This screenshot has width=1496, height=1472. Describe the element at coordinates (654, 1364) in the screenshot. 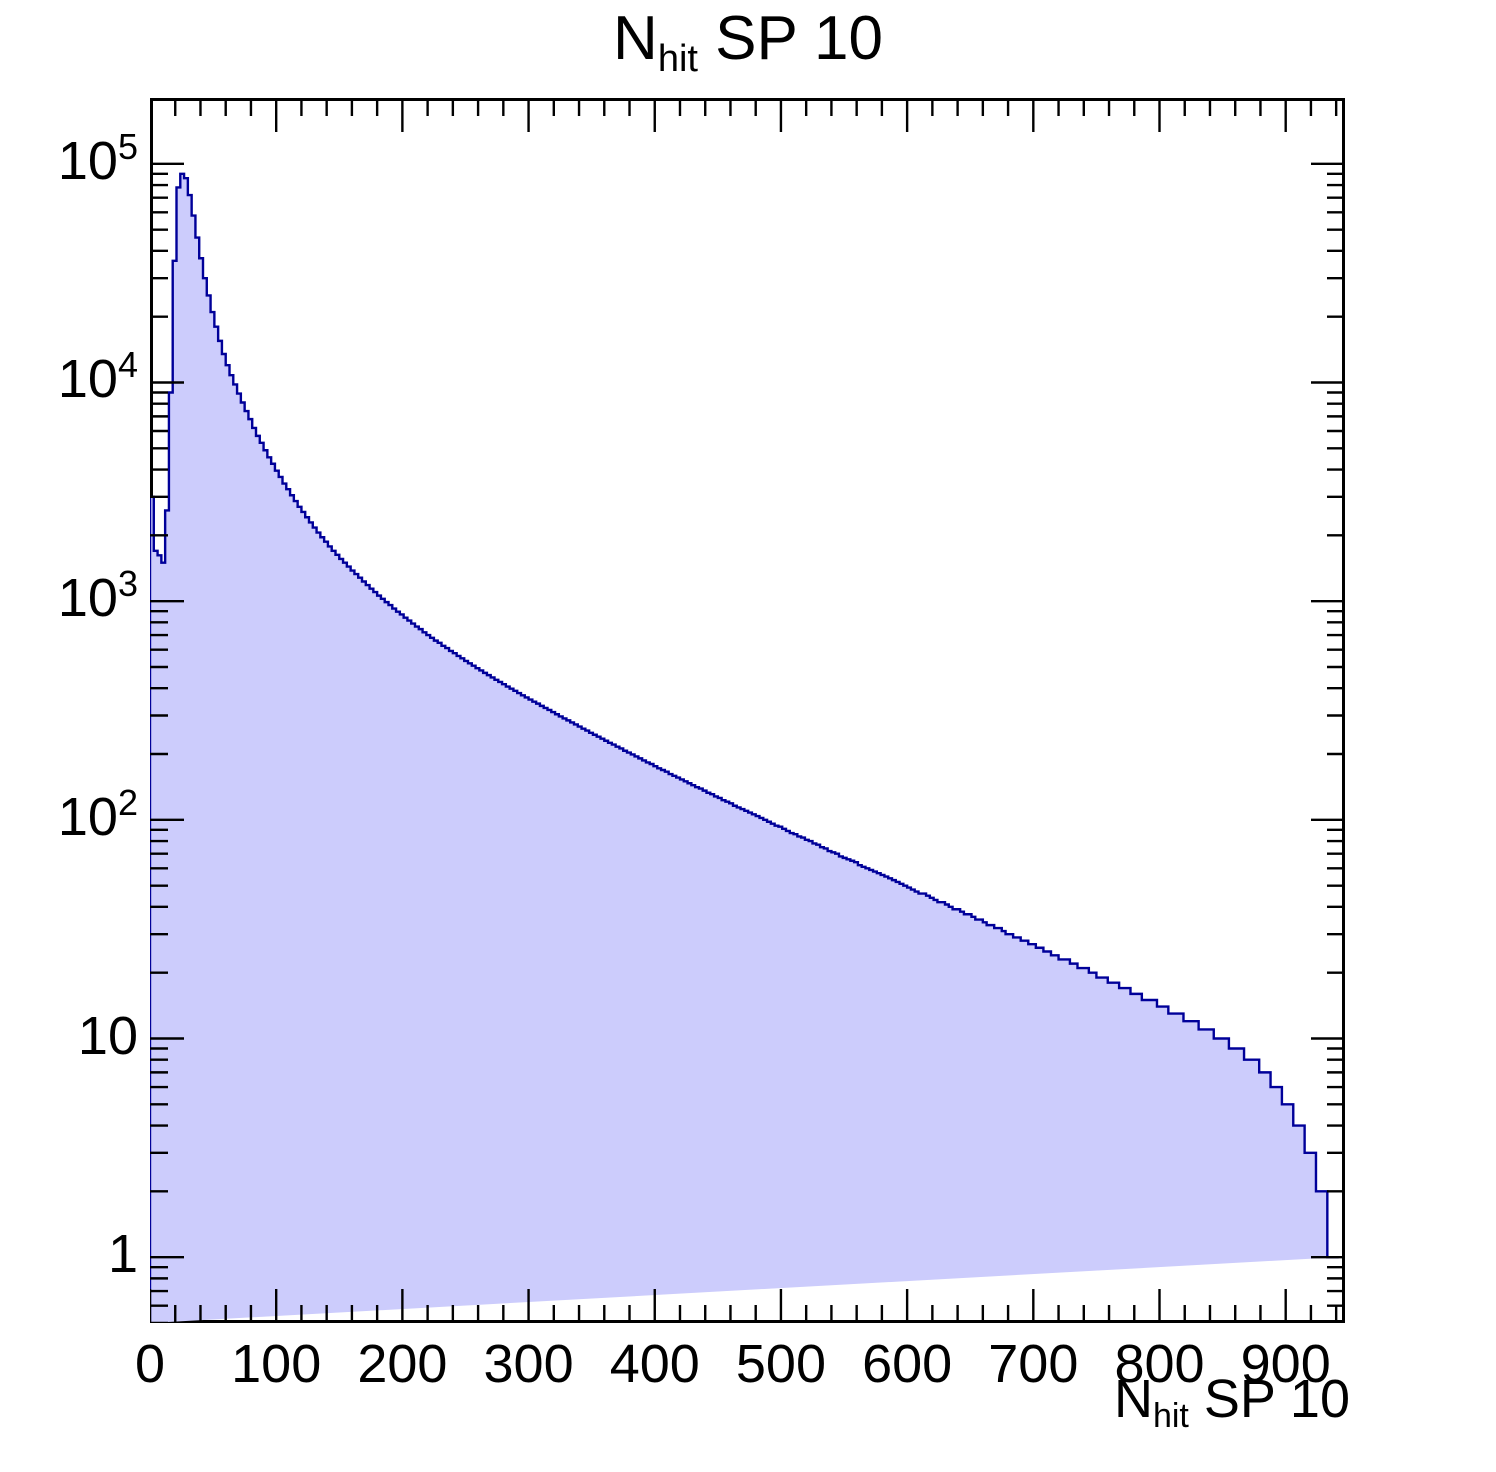

I see `x-axis-tick-label: 400` at that location.